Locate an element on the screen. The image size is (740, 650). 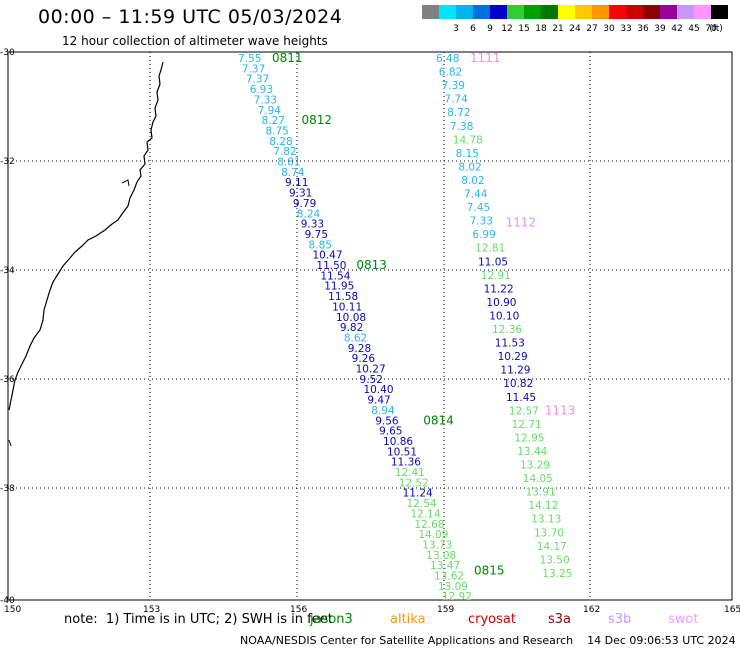
wave-height-reading: 10.90 is located at coordinates (501, 303).